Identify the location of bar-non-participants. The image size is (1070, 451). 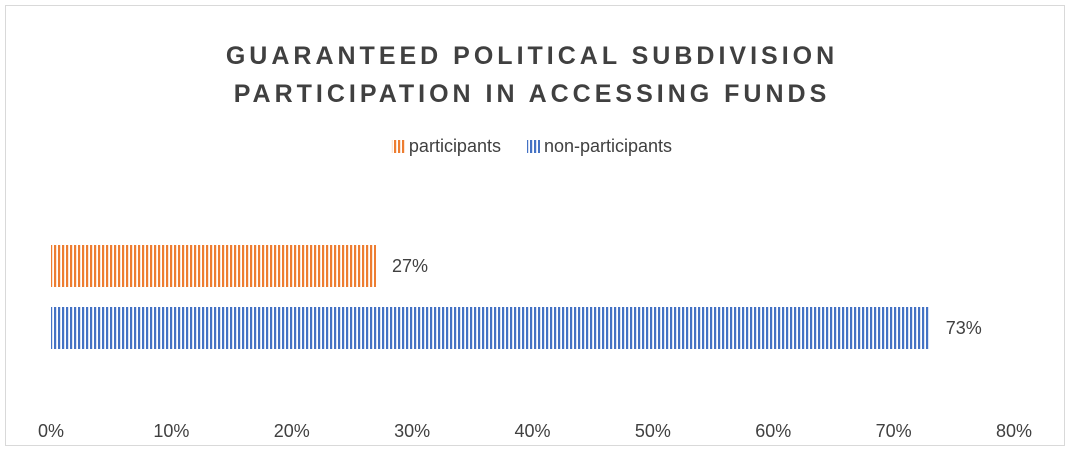
(490, 328).